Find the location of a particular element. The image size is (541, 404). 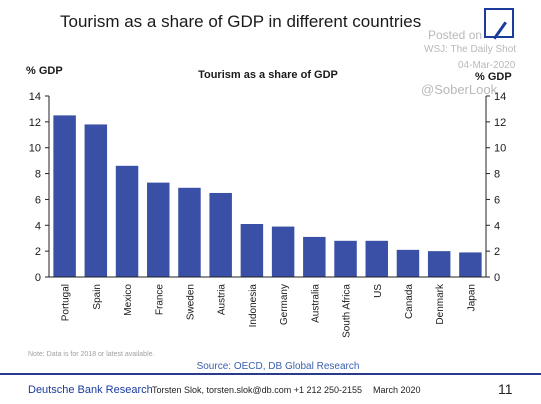

x-tick-label: Mexico is located at coordinates (128, 300).